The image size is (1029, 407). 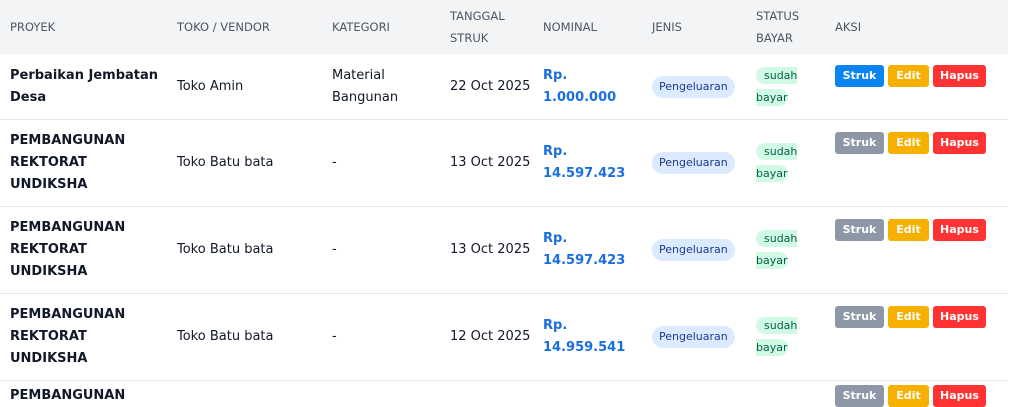 I want to click on cell-proyek: PEMBANGUNAN, so click(x=68, y=395).